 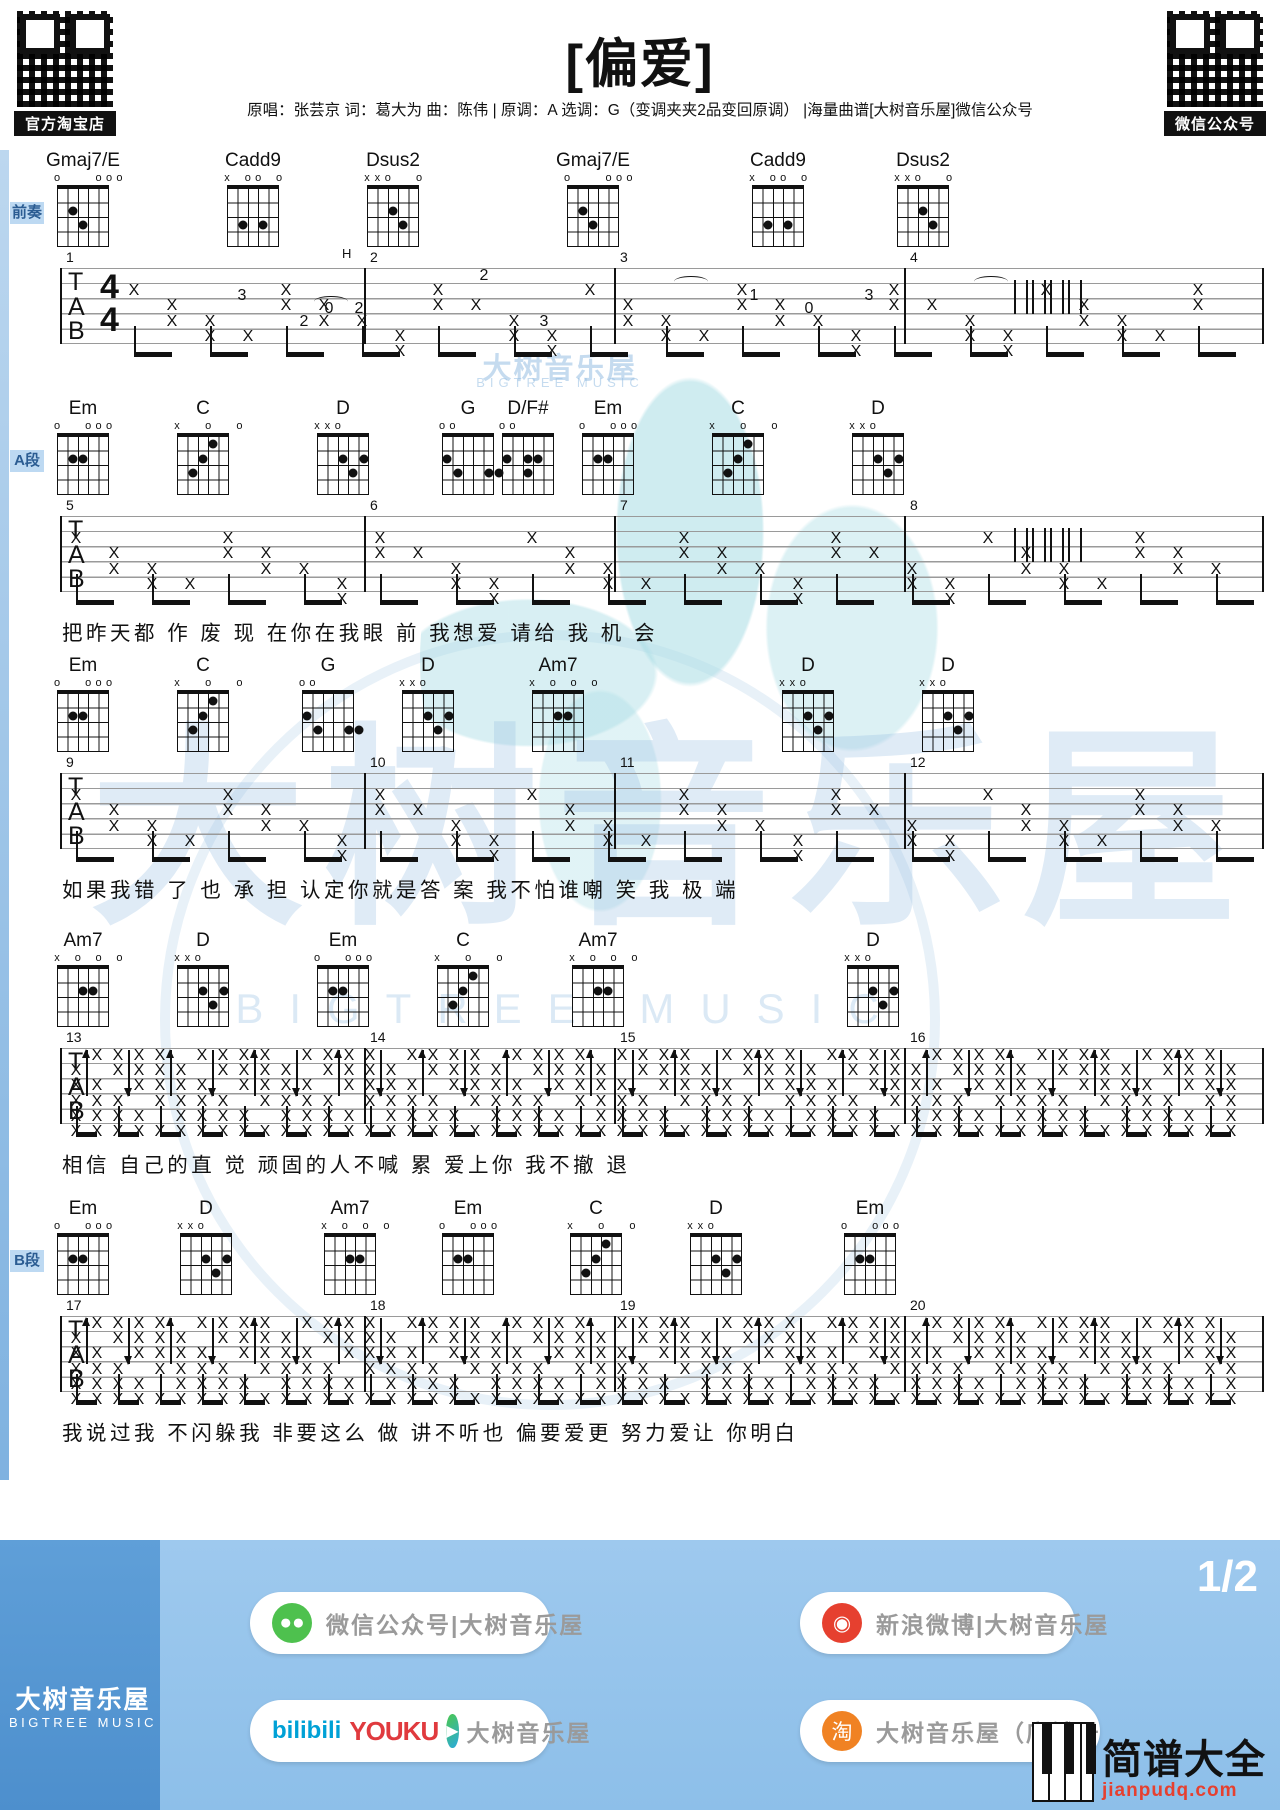 I want to click on site-name-en: jianpudq.com, so click(x=1170, y=1790).